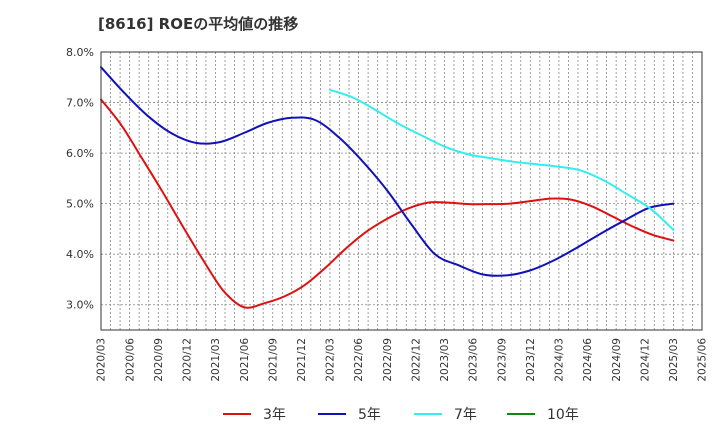 The image size is (720, 440). What do you see at coordinates (302, 360) in the screenshot?
I see `x-tick-label: 2021/12` at bounding box center [302, 360].